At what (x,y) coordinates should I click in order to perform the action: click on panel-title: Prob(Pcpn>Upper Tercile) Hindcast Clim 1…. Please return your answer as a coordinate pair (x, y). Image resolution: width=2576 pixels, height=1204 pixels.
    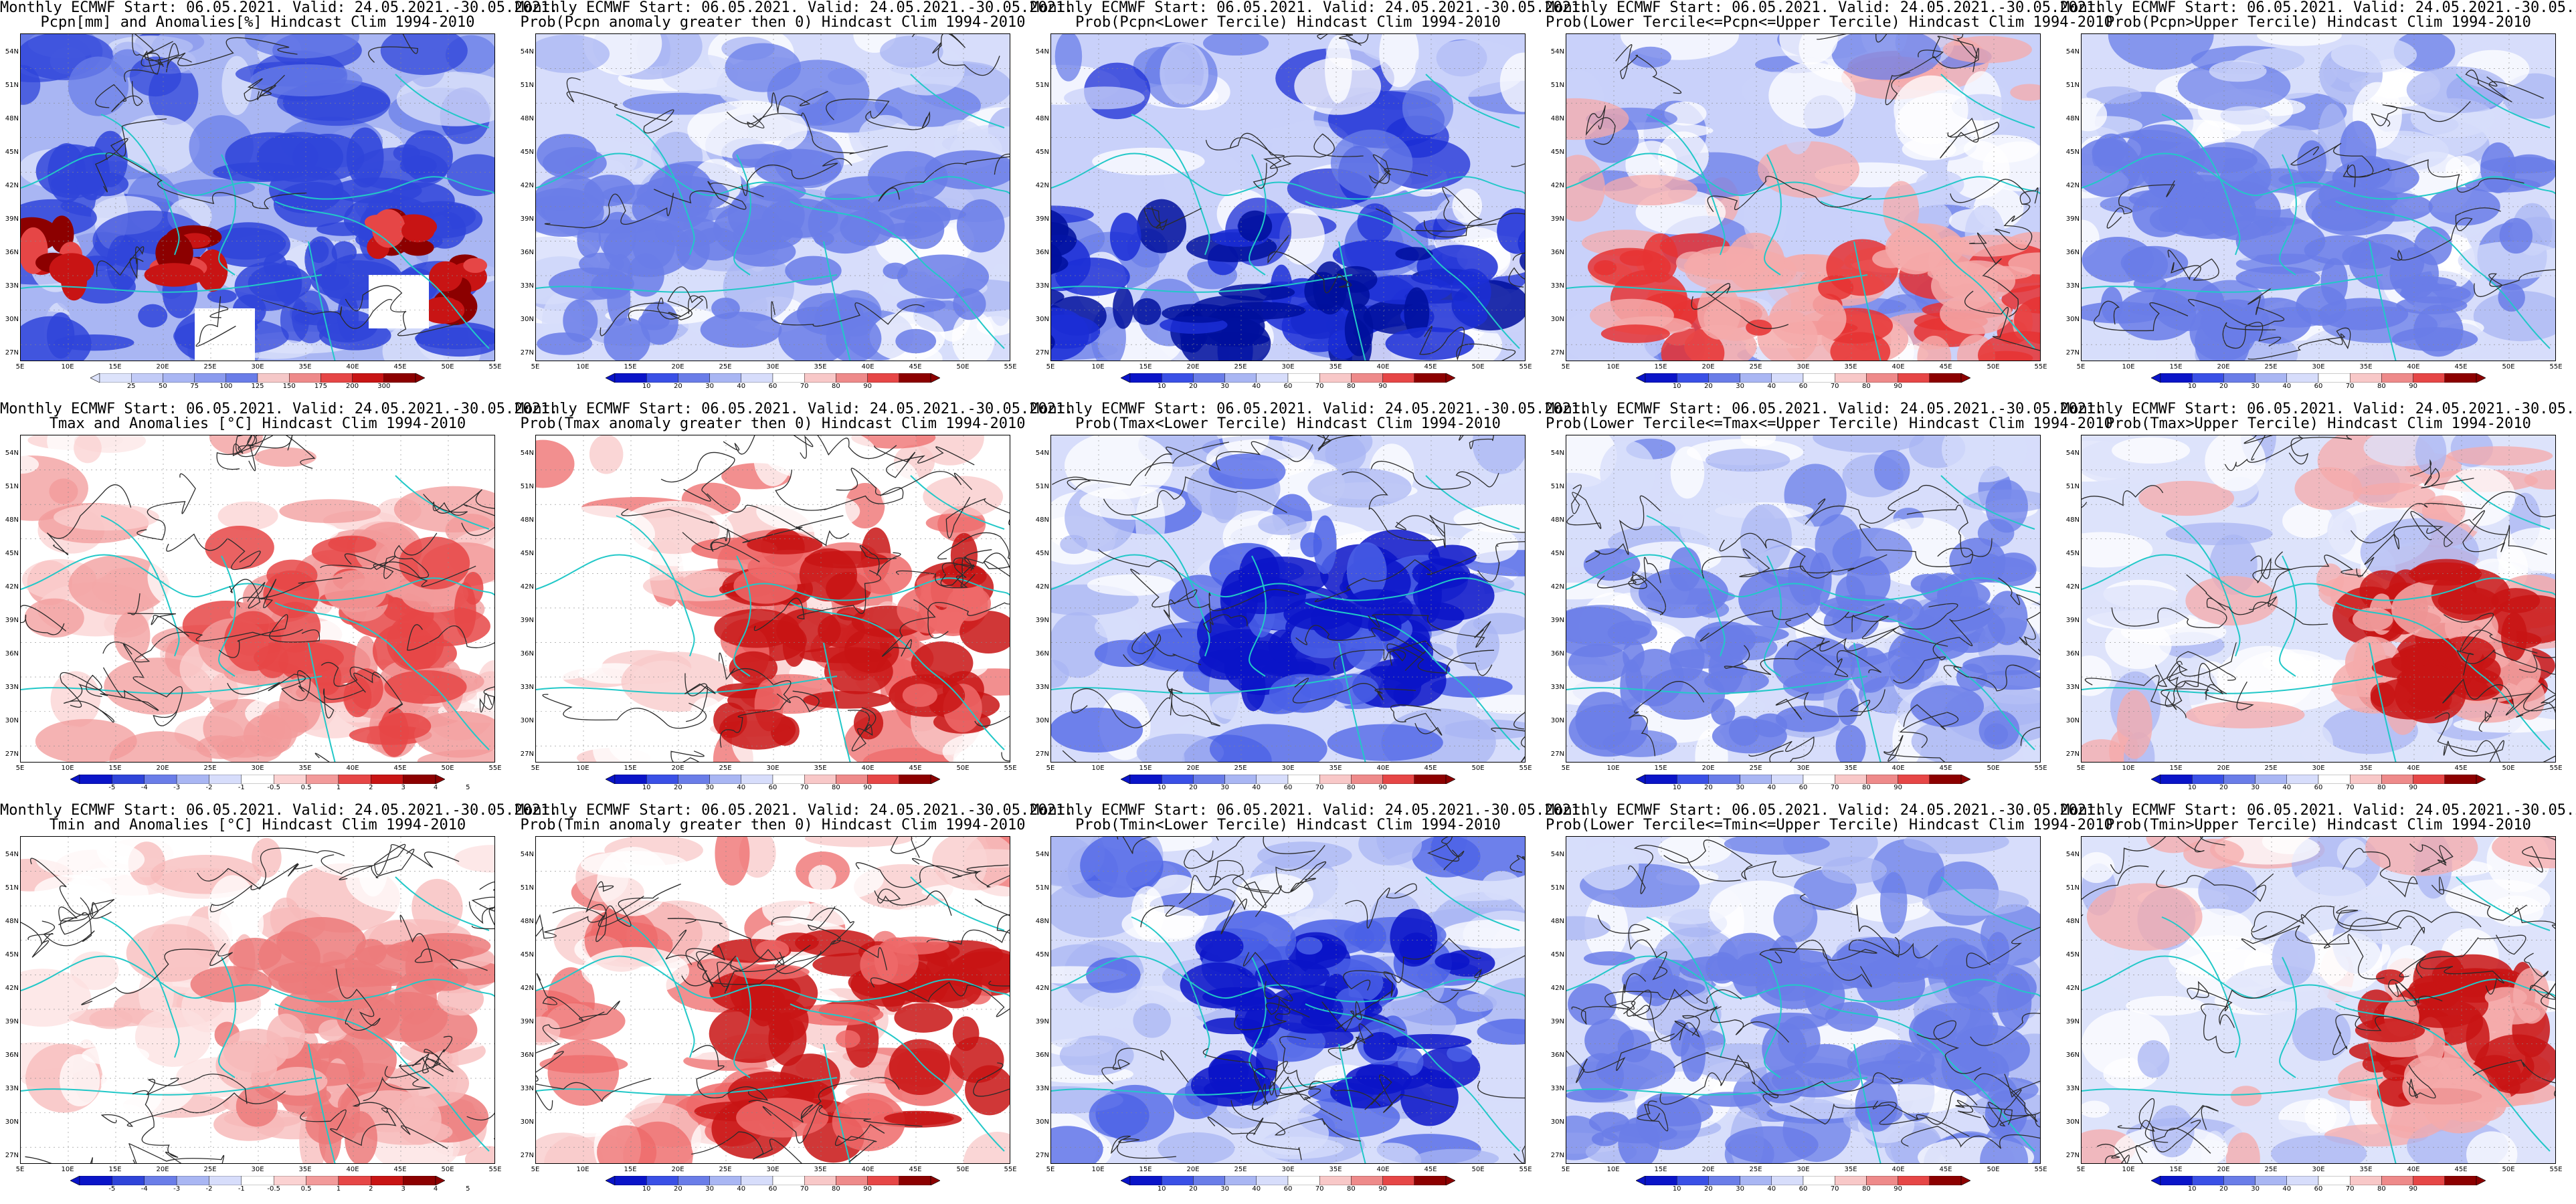
    Looking at the image, I should click on (2318, 22).